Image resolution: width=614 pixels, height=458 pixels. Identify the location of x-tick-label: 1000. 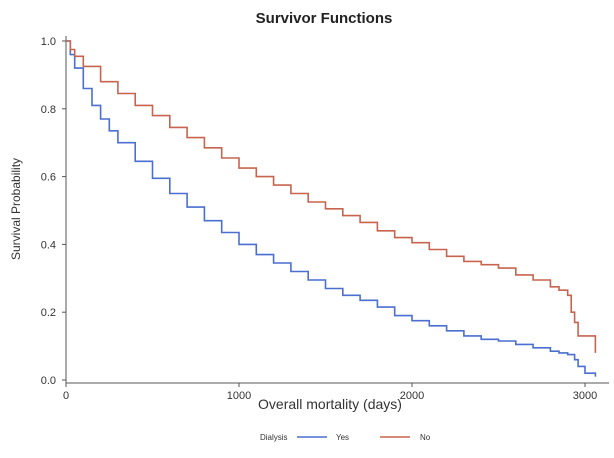
(239, 396).